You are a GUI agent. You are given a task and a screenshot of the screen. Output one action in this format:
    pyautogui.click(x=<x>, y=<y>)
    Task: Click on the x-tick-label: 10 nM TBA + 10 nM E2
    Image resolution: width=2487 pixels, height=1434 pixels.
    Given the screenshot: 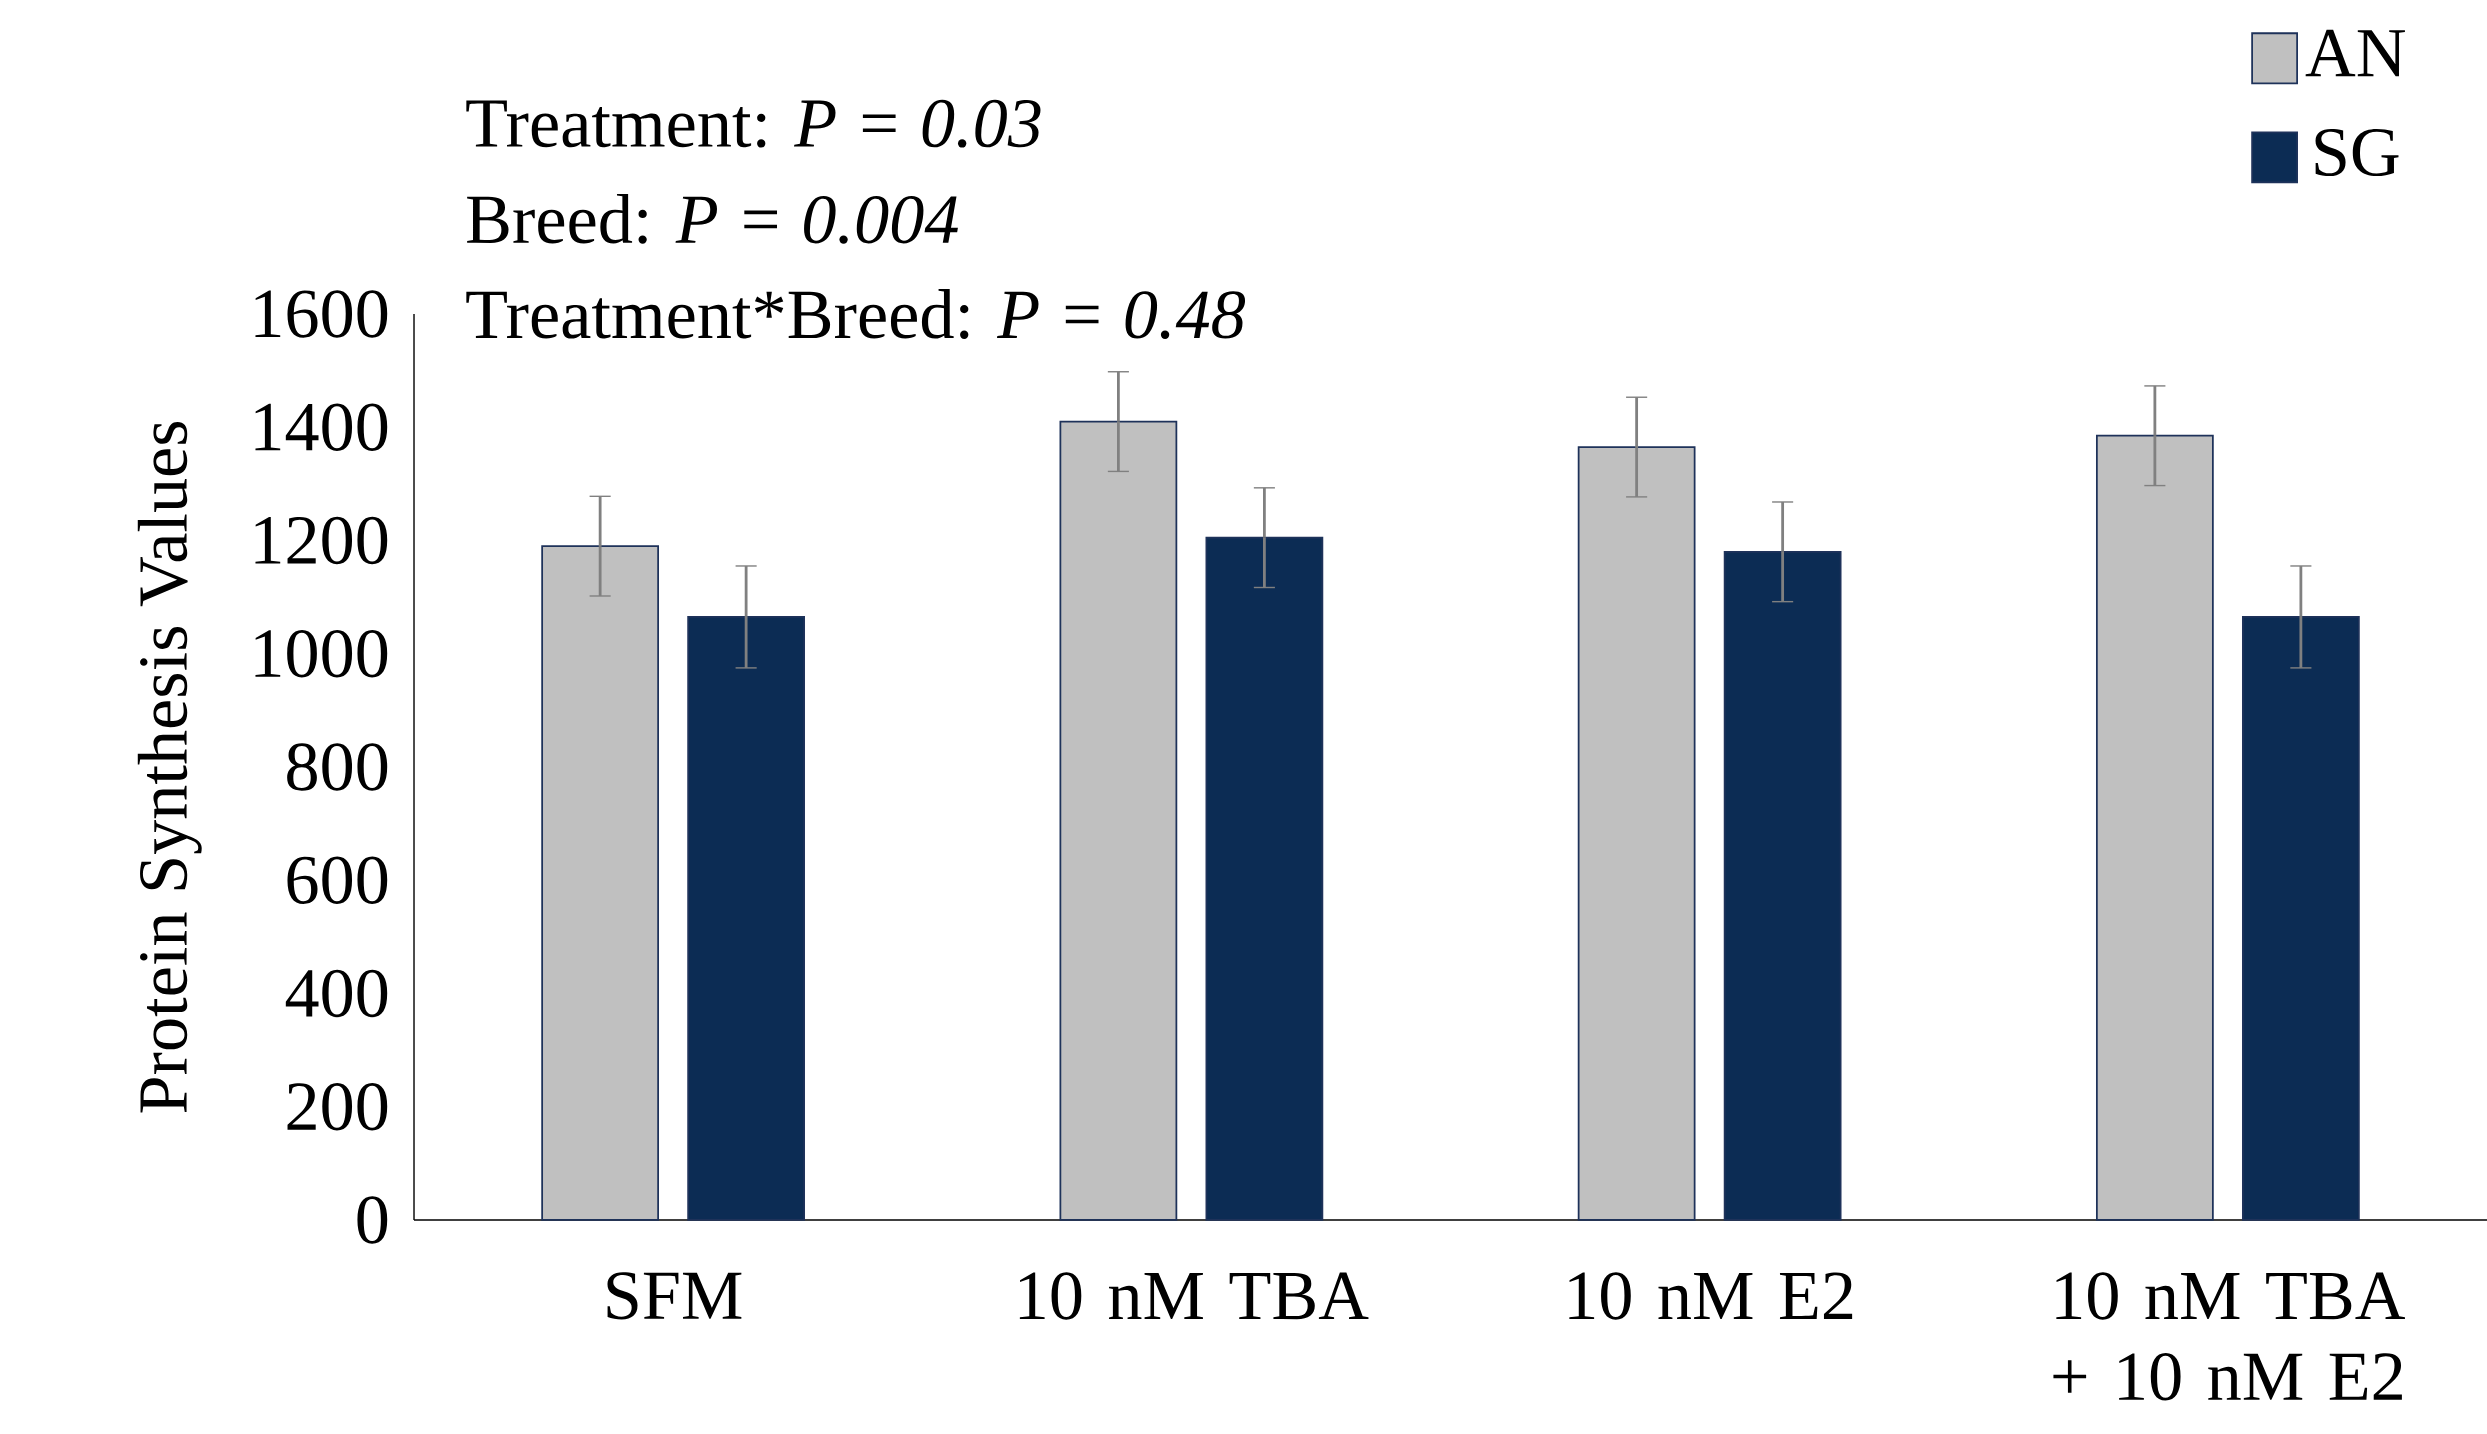 What is the action you would take?
    pyautogui.click(x=2229, y=1336)
    